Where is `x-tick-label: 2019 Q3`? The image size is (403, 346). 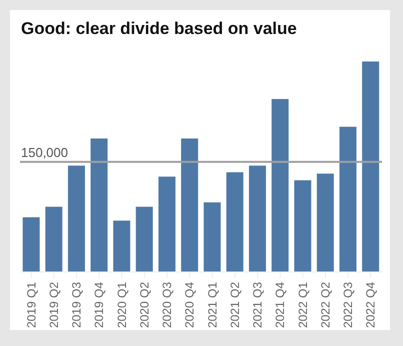 x-tick-label: 2019 Q3 is located at coordinates (77, 305).